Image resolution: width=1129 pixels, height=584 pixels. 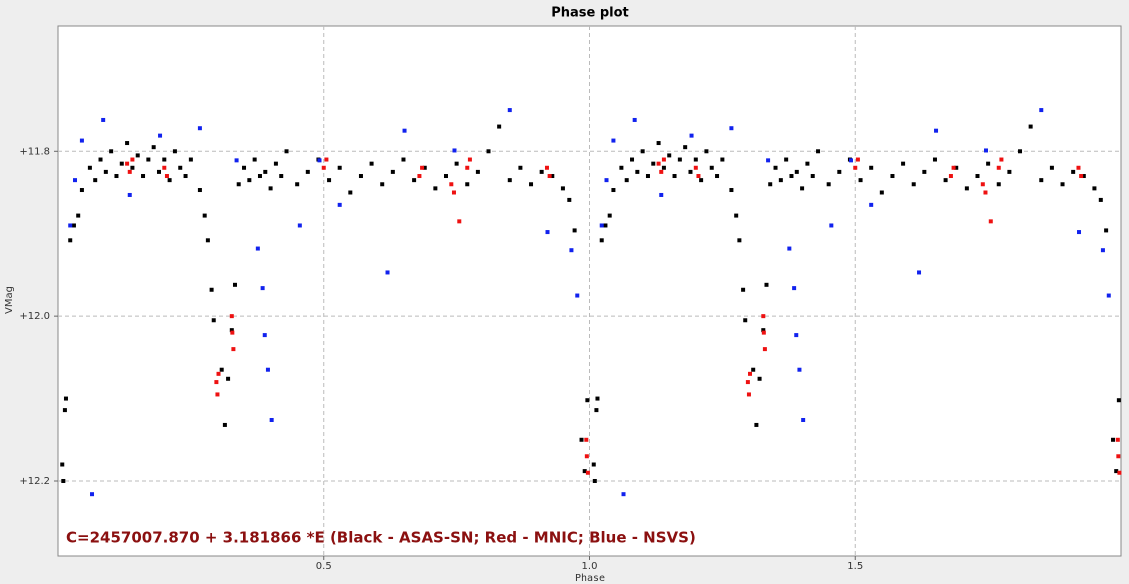 I want to click on y-tick-label: +12.2, so click(x=34, y=481).